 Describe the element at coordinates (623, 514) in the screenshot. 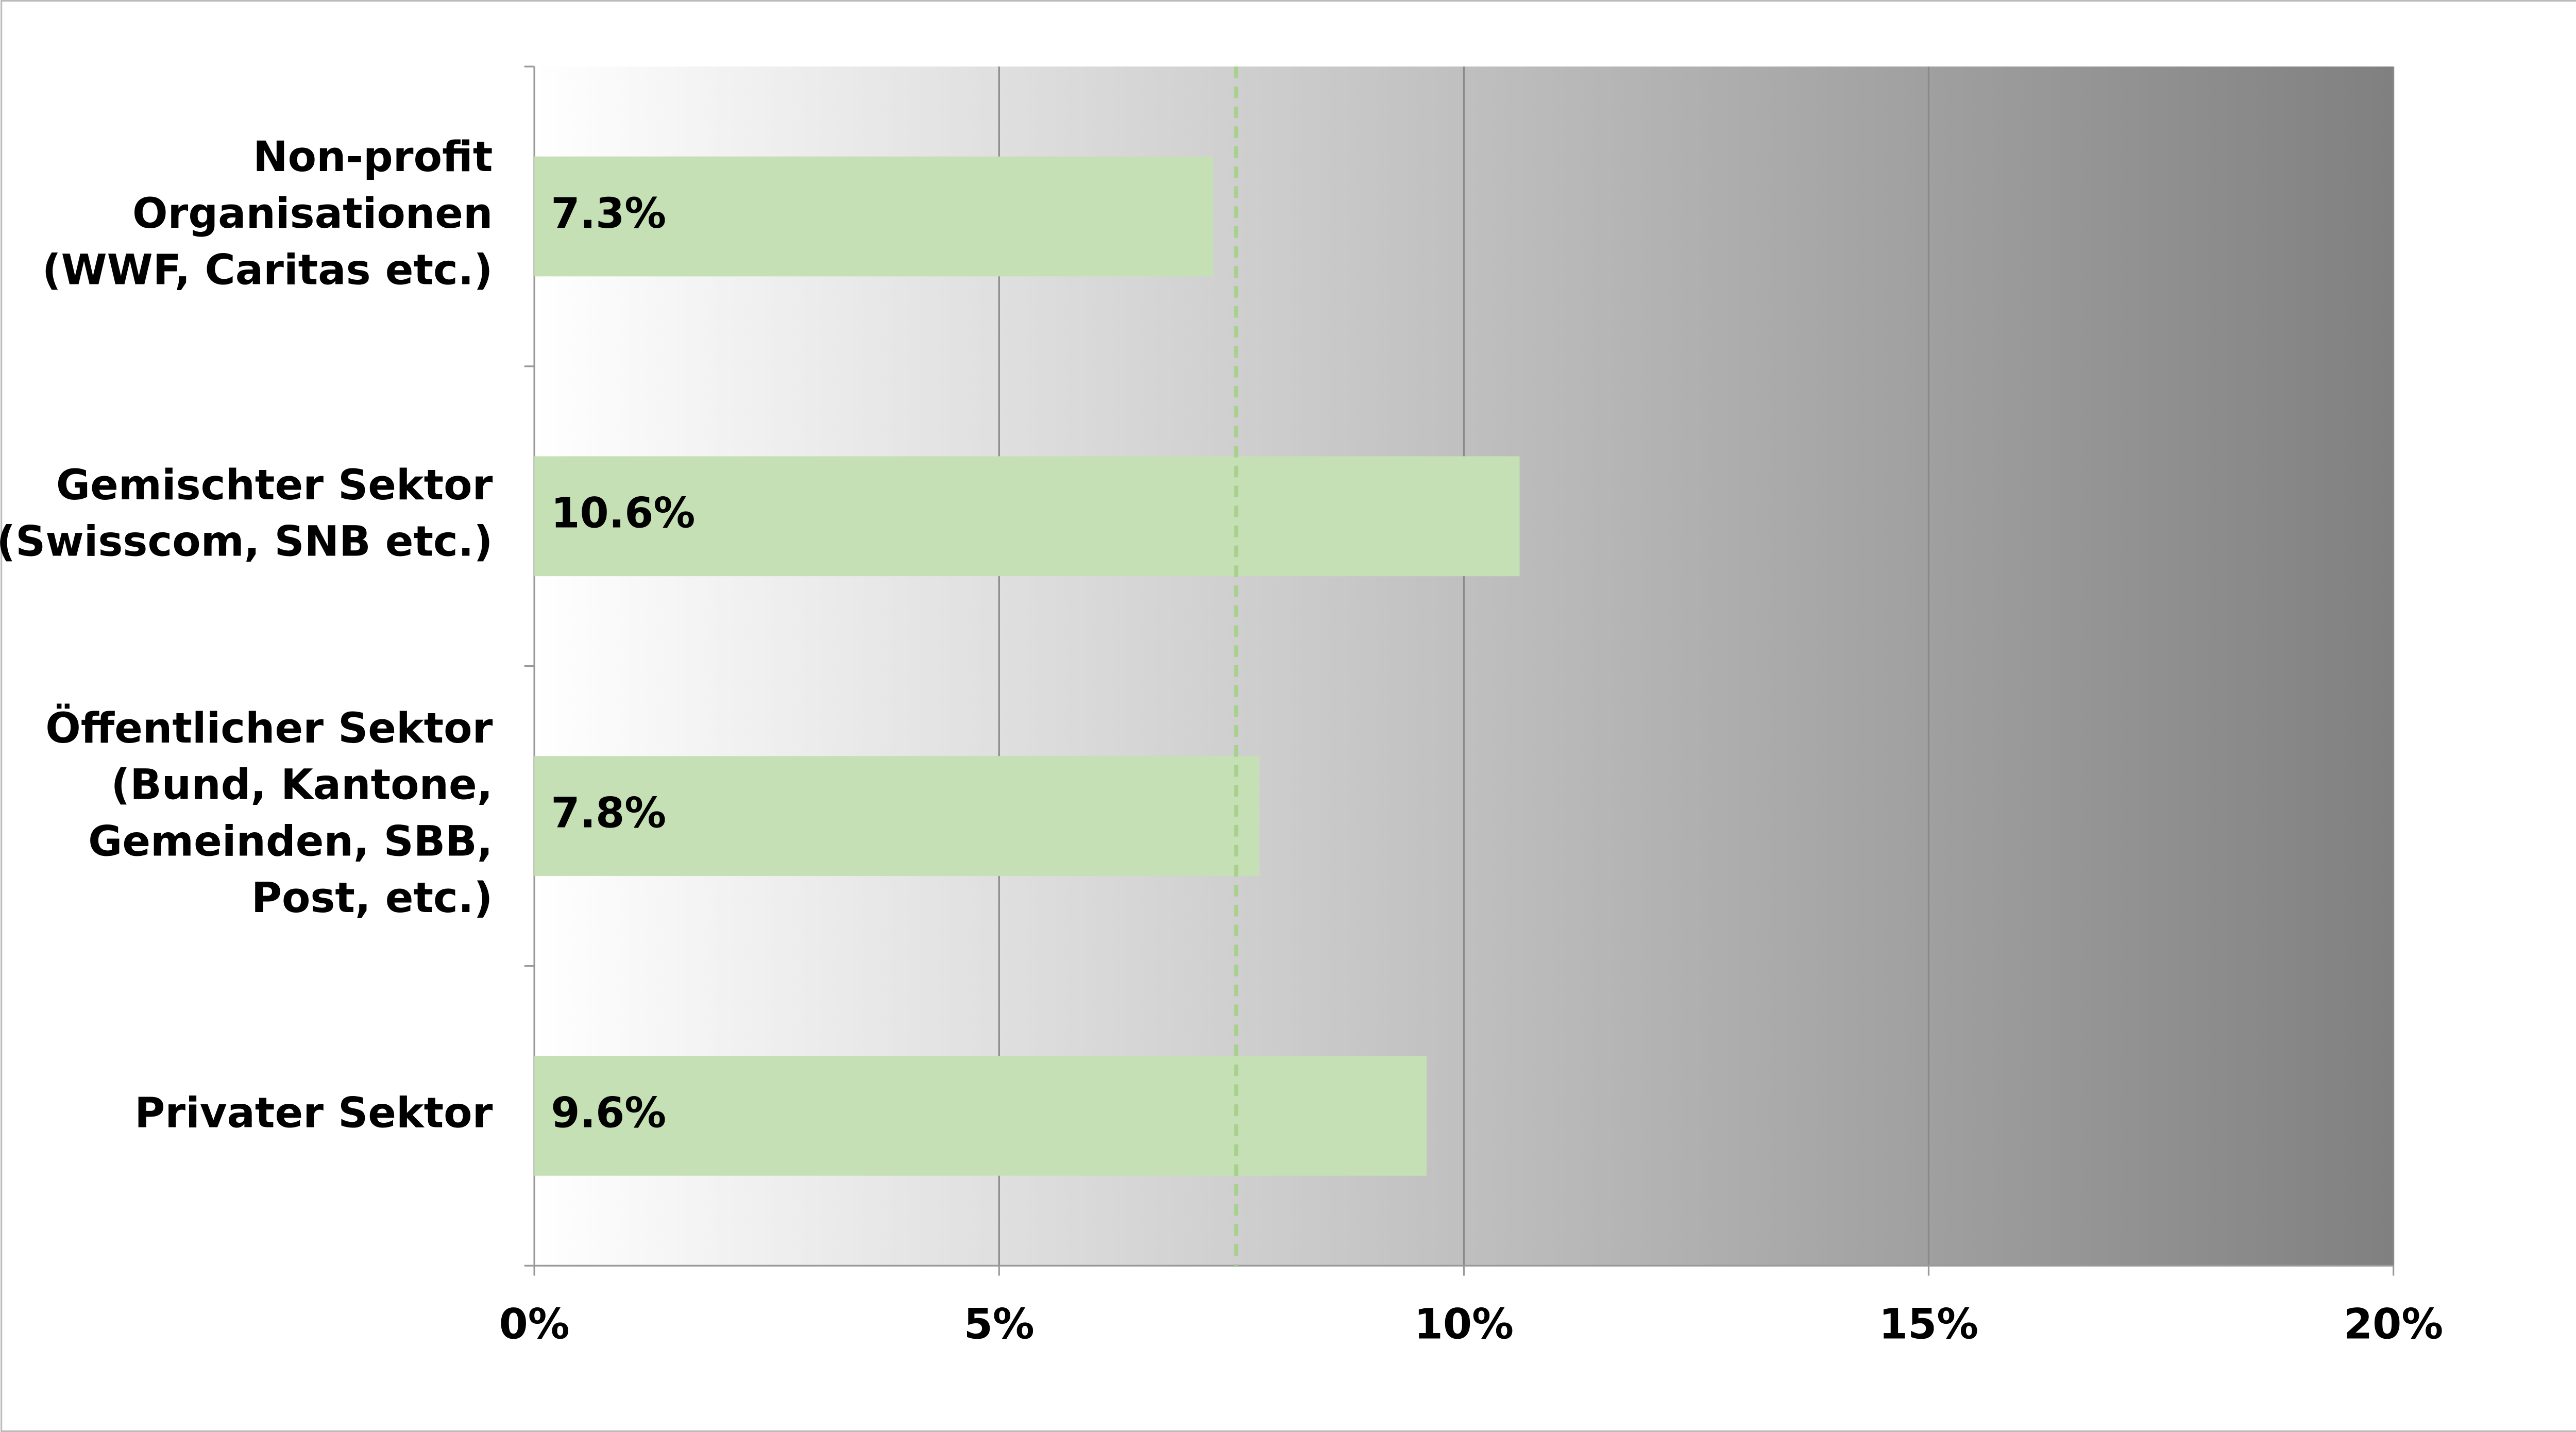

I see `value-label: 10.6%` at that location.